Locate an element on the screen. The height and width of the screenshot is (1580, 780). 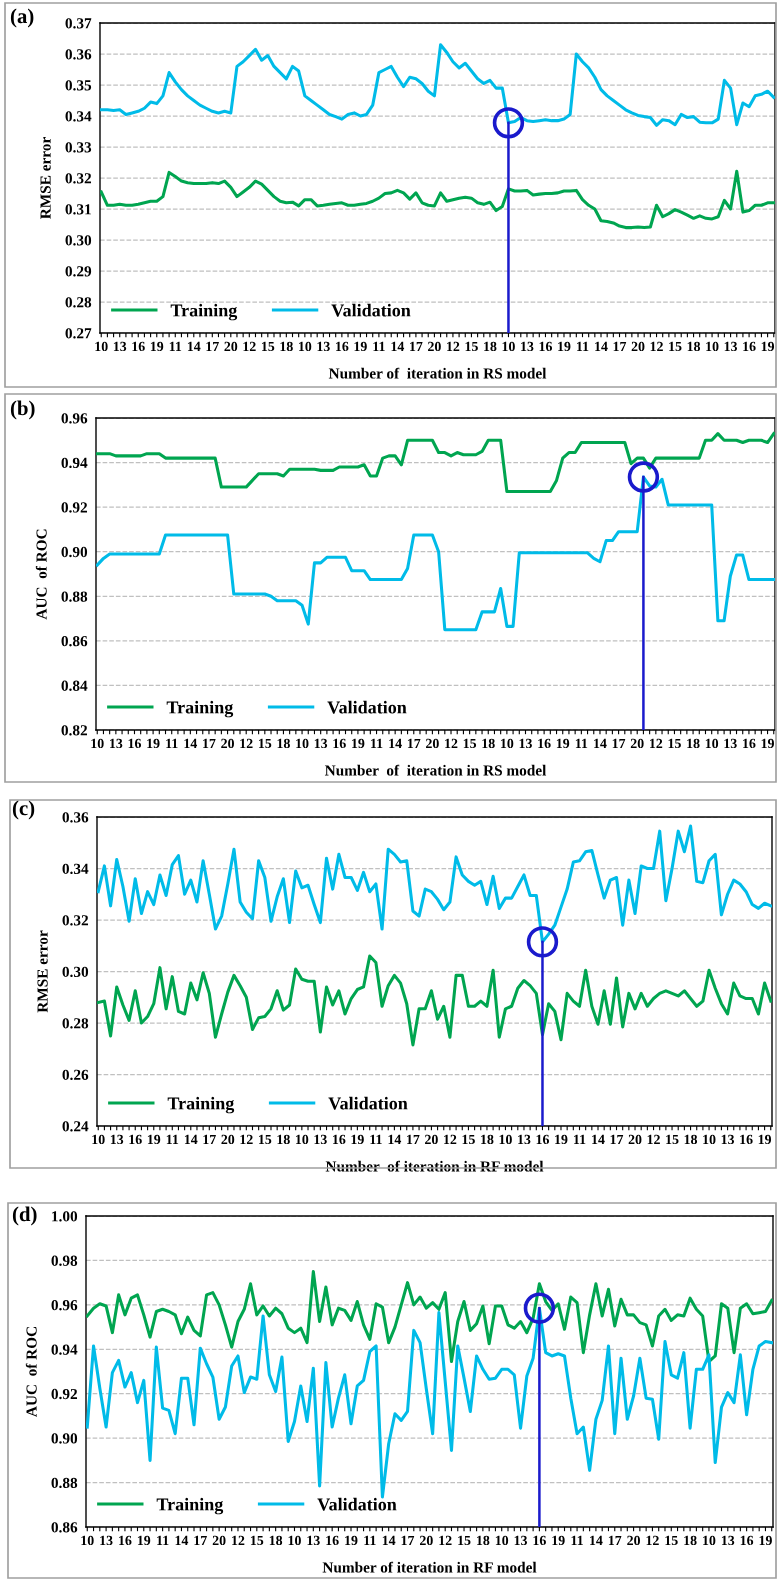
y-tick-label: 0.37 is located at coordinates (78, 23).